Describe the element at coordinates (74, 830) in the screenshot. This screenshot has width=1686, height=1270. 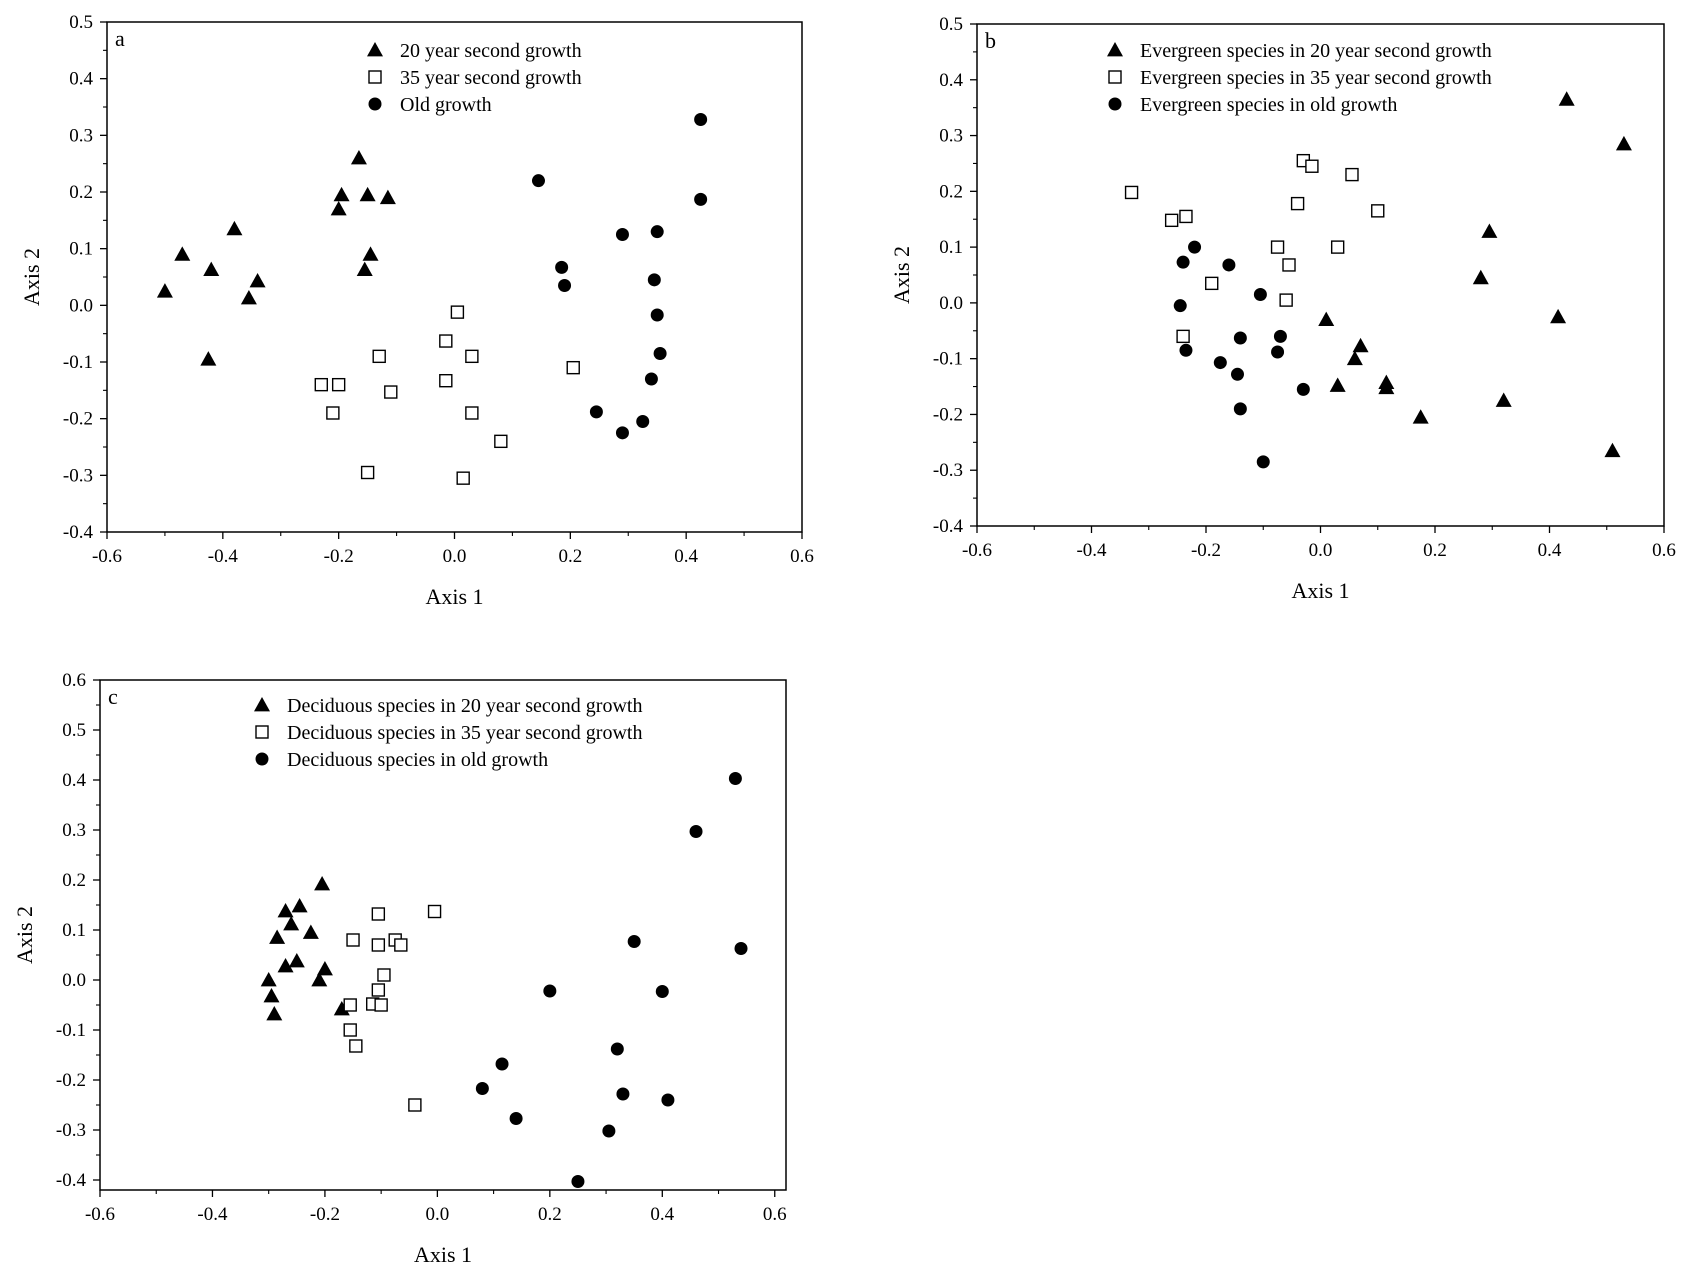
I see `y-tick-label: 0.3` at that location.